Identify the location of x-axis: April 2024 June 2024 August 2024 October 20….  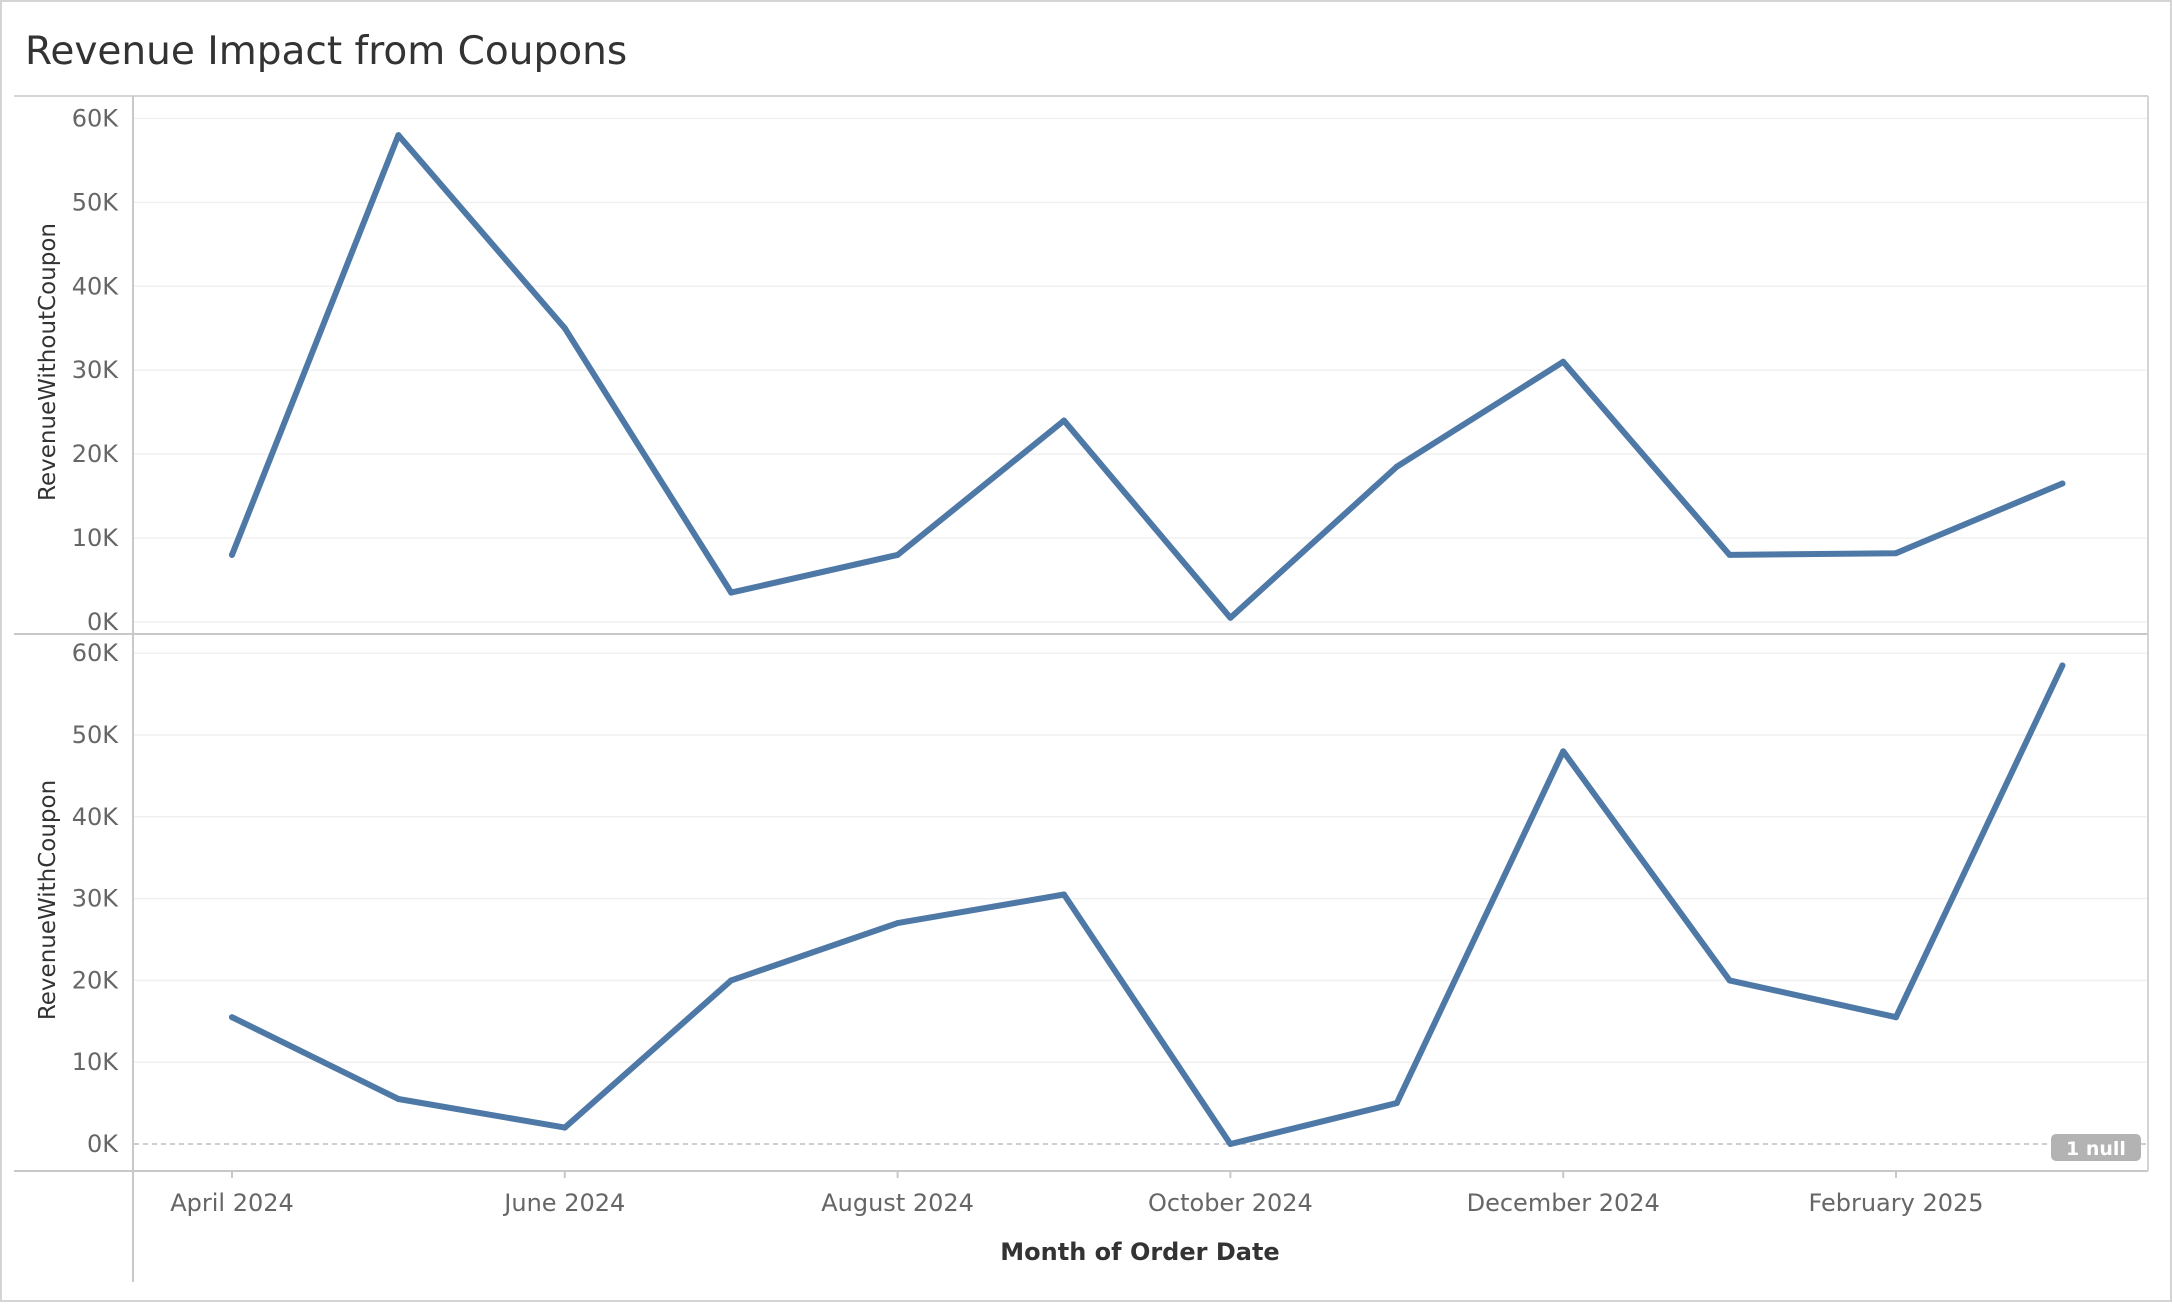
(1077, 1194).